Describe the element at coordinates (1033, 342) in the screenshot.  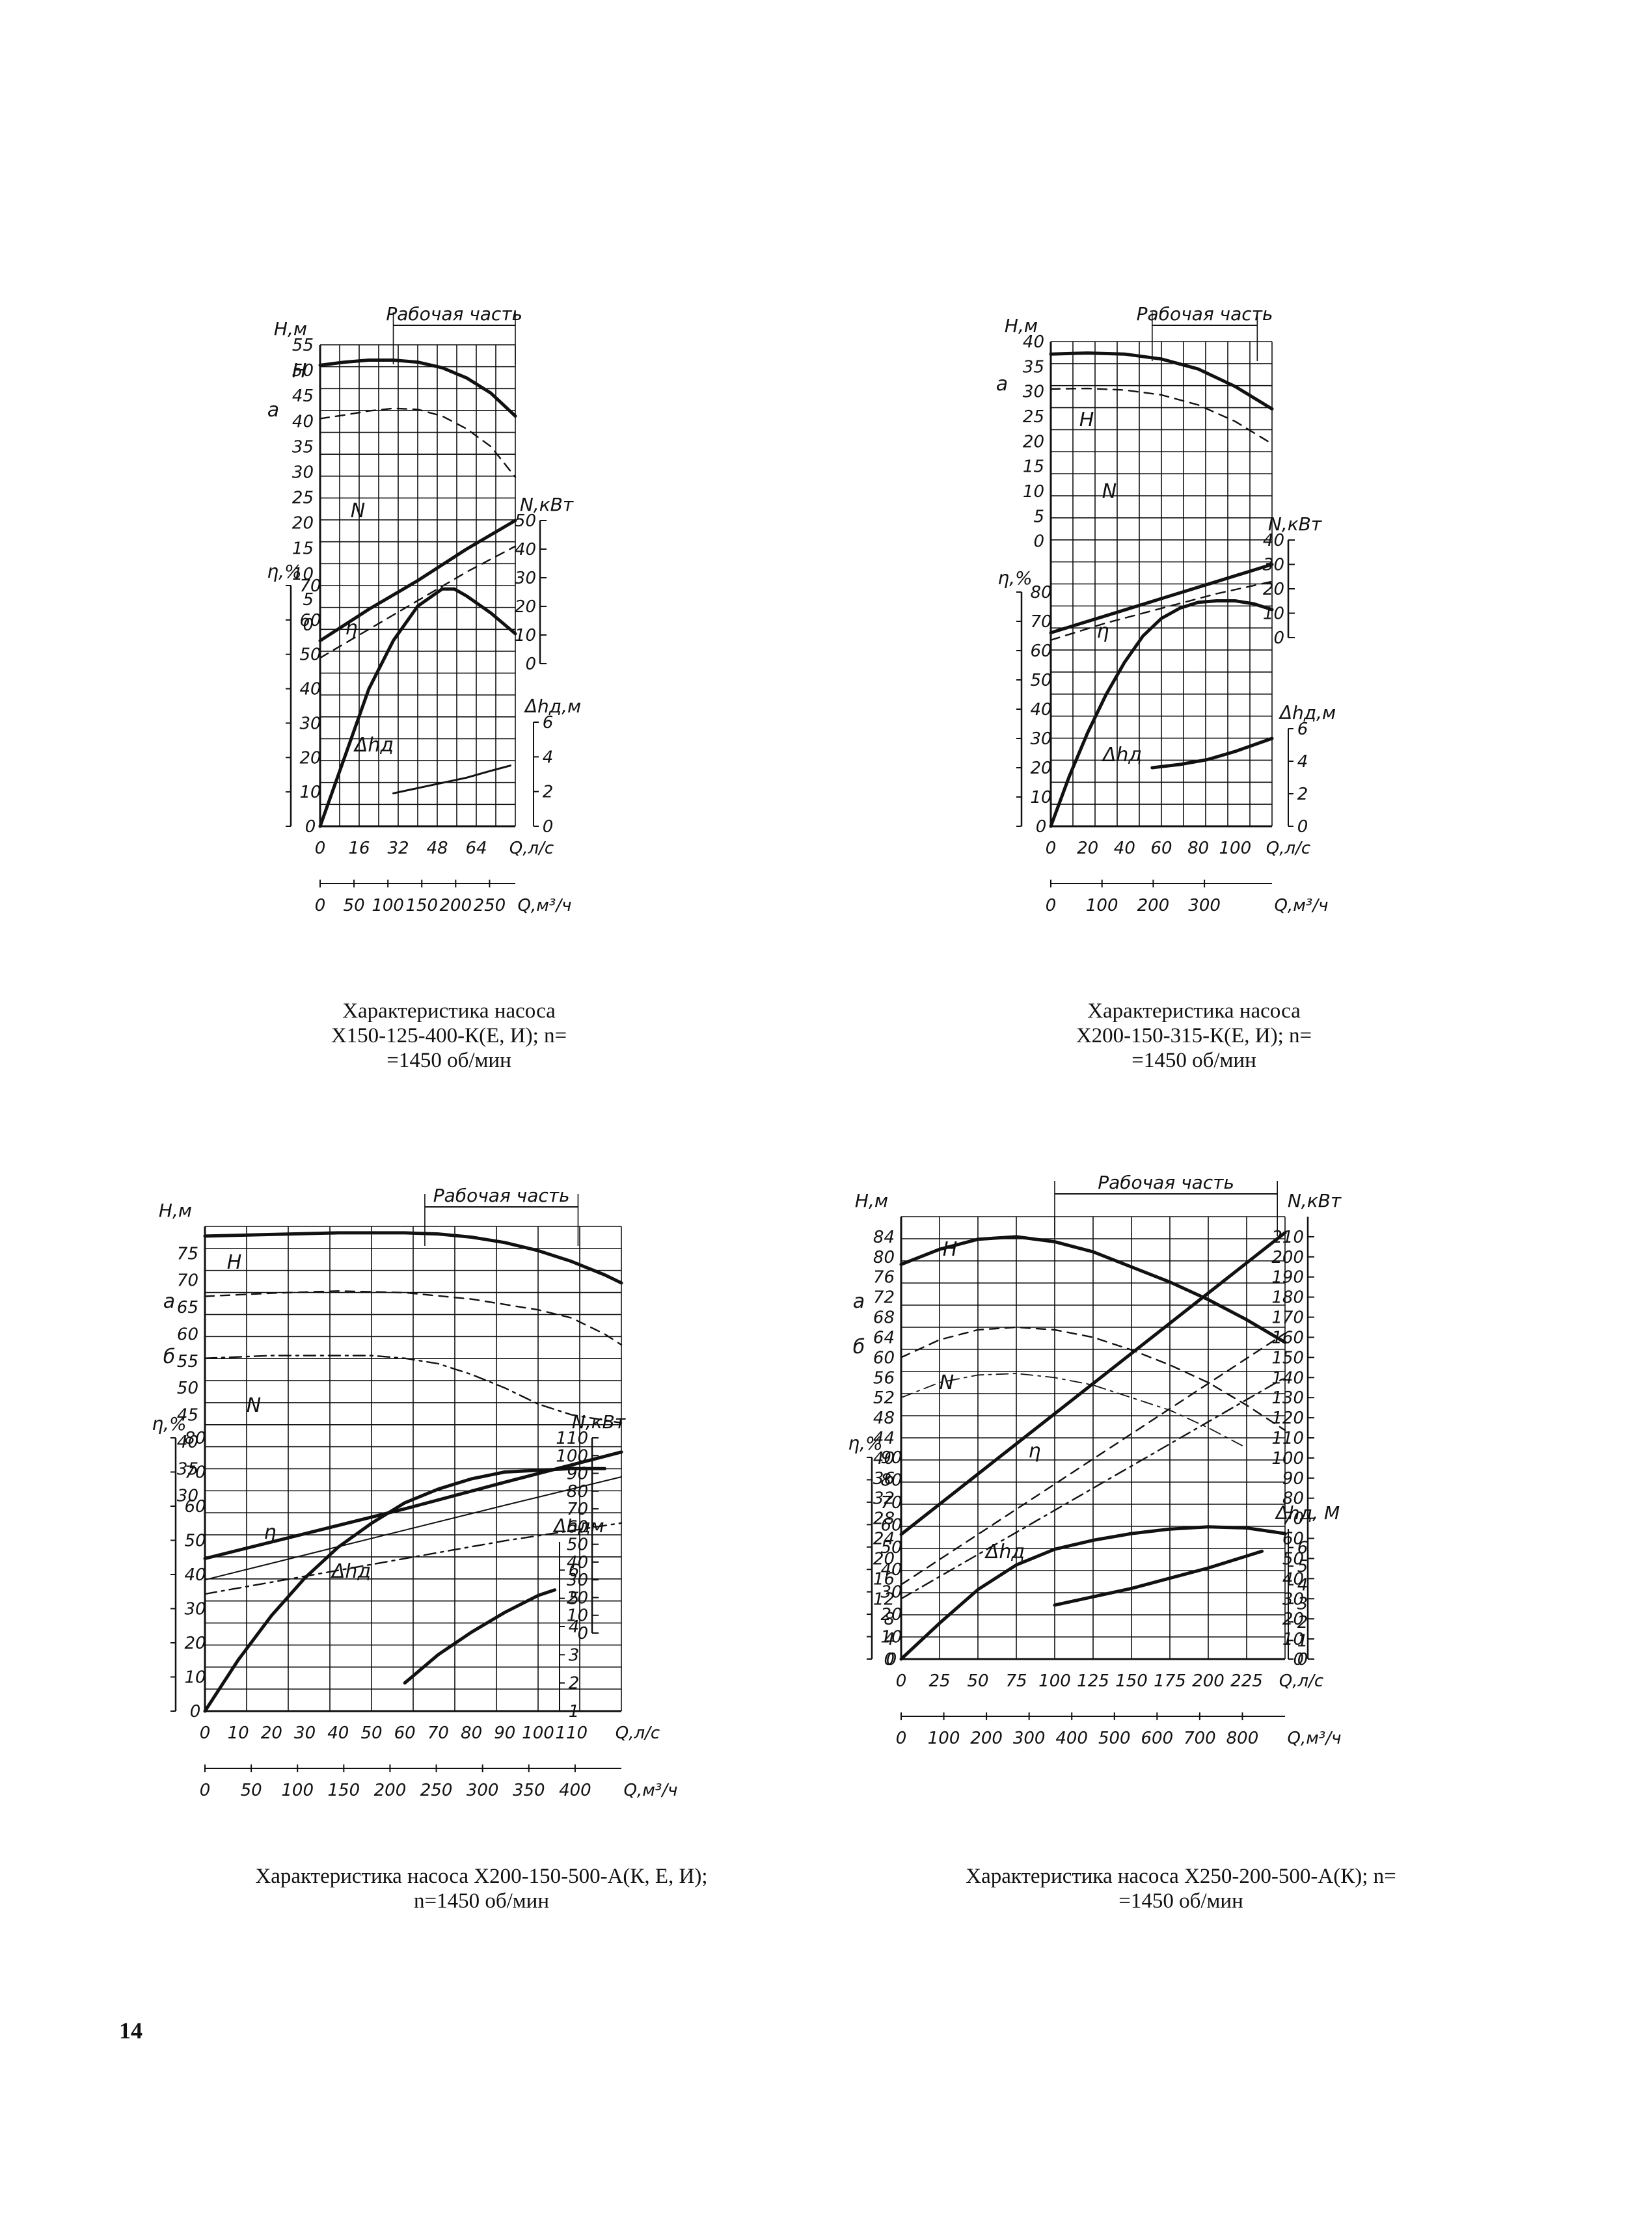
I see `head-tick-label: 40` at that location.